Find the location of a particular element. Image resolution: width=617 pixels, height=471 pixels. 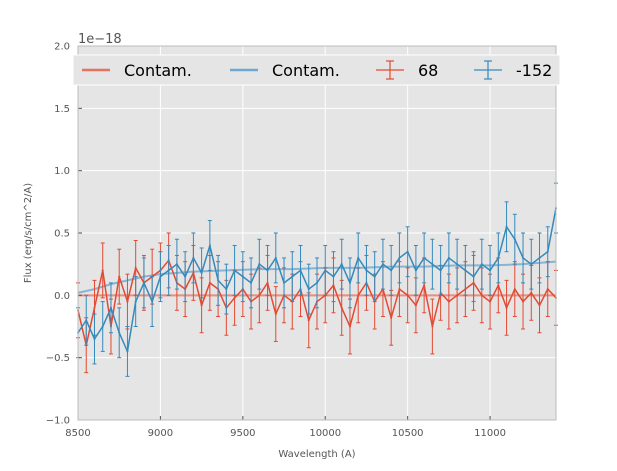

y-tick-label: 1.5 is located at coordinates (62, 109).